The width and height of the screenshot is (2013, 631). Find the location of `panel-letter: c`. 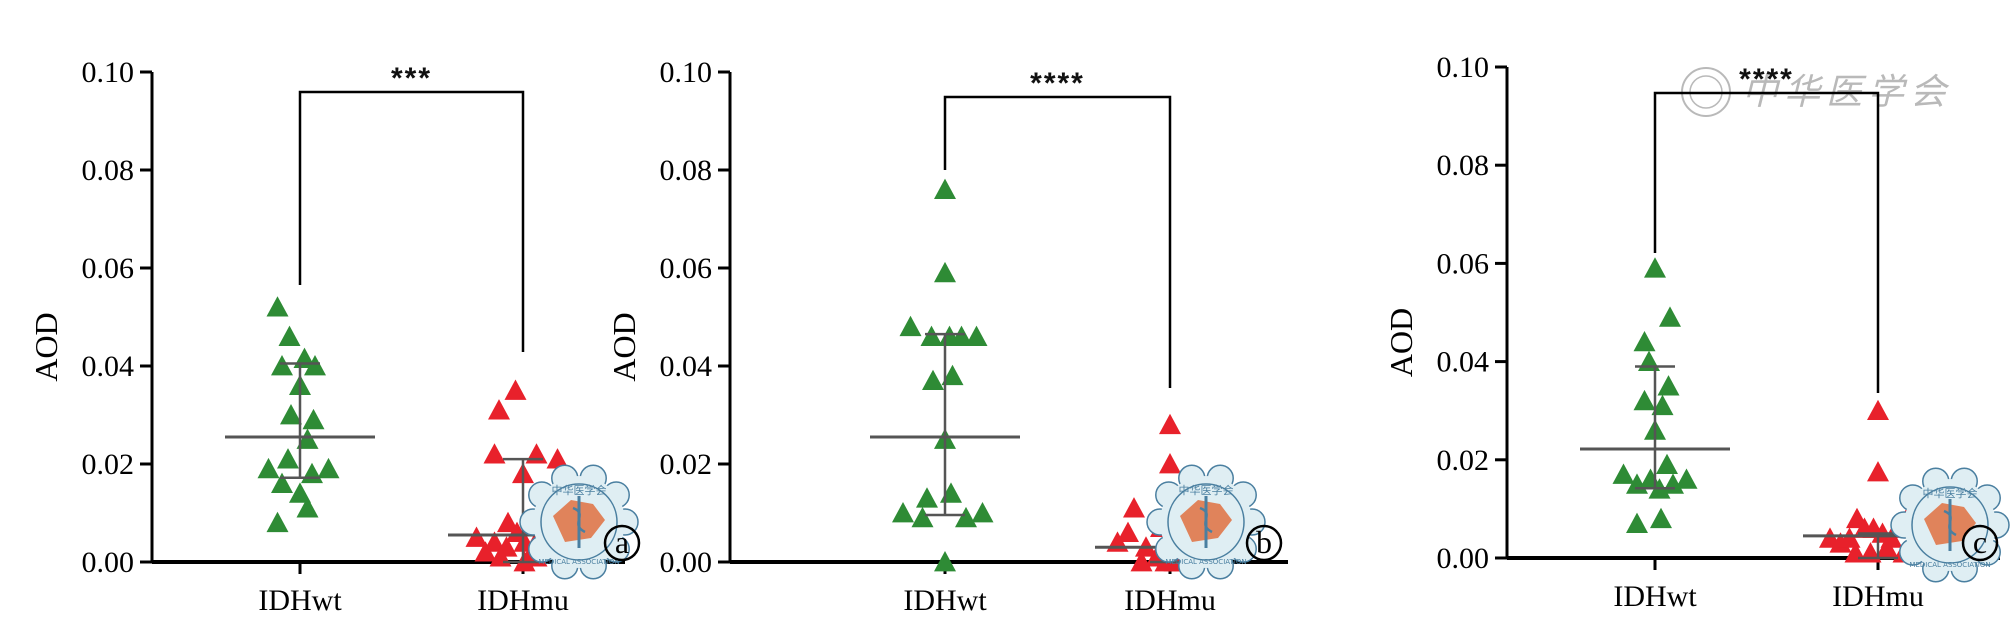

panel-letter: c is located at coordinates (1980, 542).